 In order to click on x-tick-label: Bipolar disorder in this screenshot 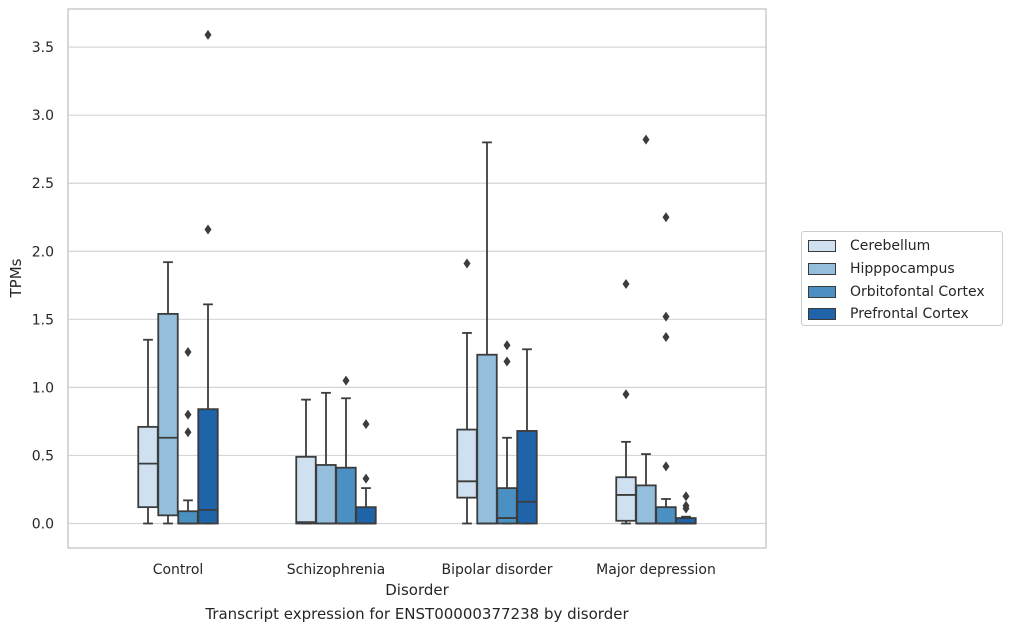, I will do `click(496, 570)`.